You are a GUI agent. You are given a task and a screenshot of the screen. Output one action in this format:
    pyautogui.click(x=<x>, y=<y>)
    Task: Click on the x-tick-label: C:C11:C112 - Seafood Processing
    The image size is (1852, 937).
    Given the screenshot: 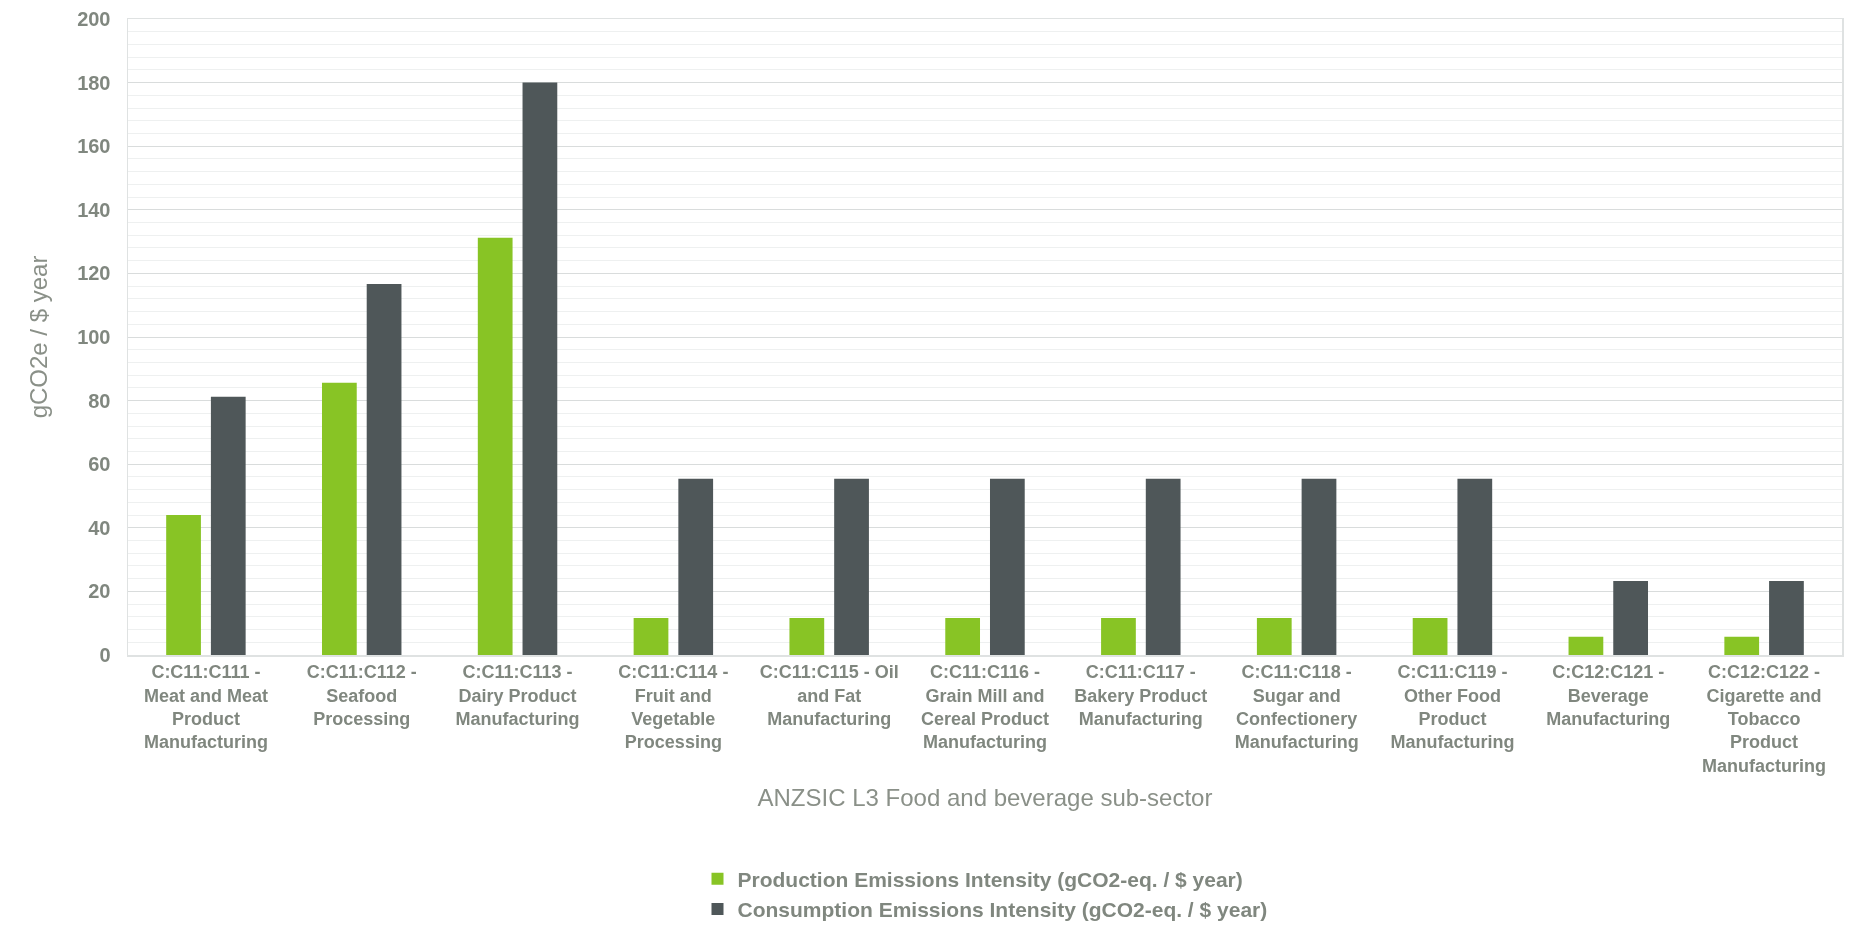 What is the action you would take?
    pyautogui.click(x=361, y=695)
    